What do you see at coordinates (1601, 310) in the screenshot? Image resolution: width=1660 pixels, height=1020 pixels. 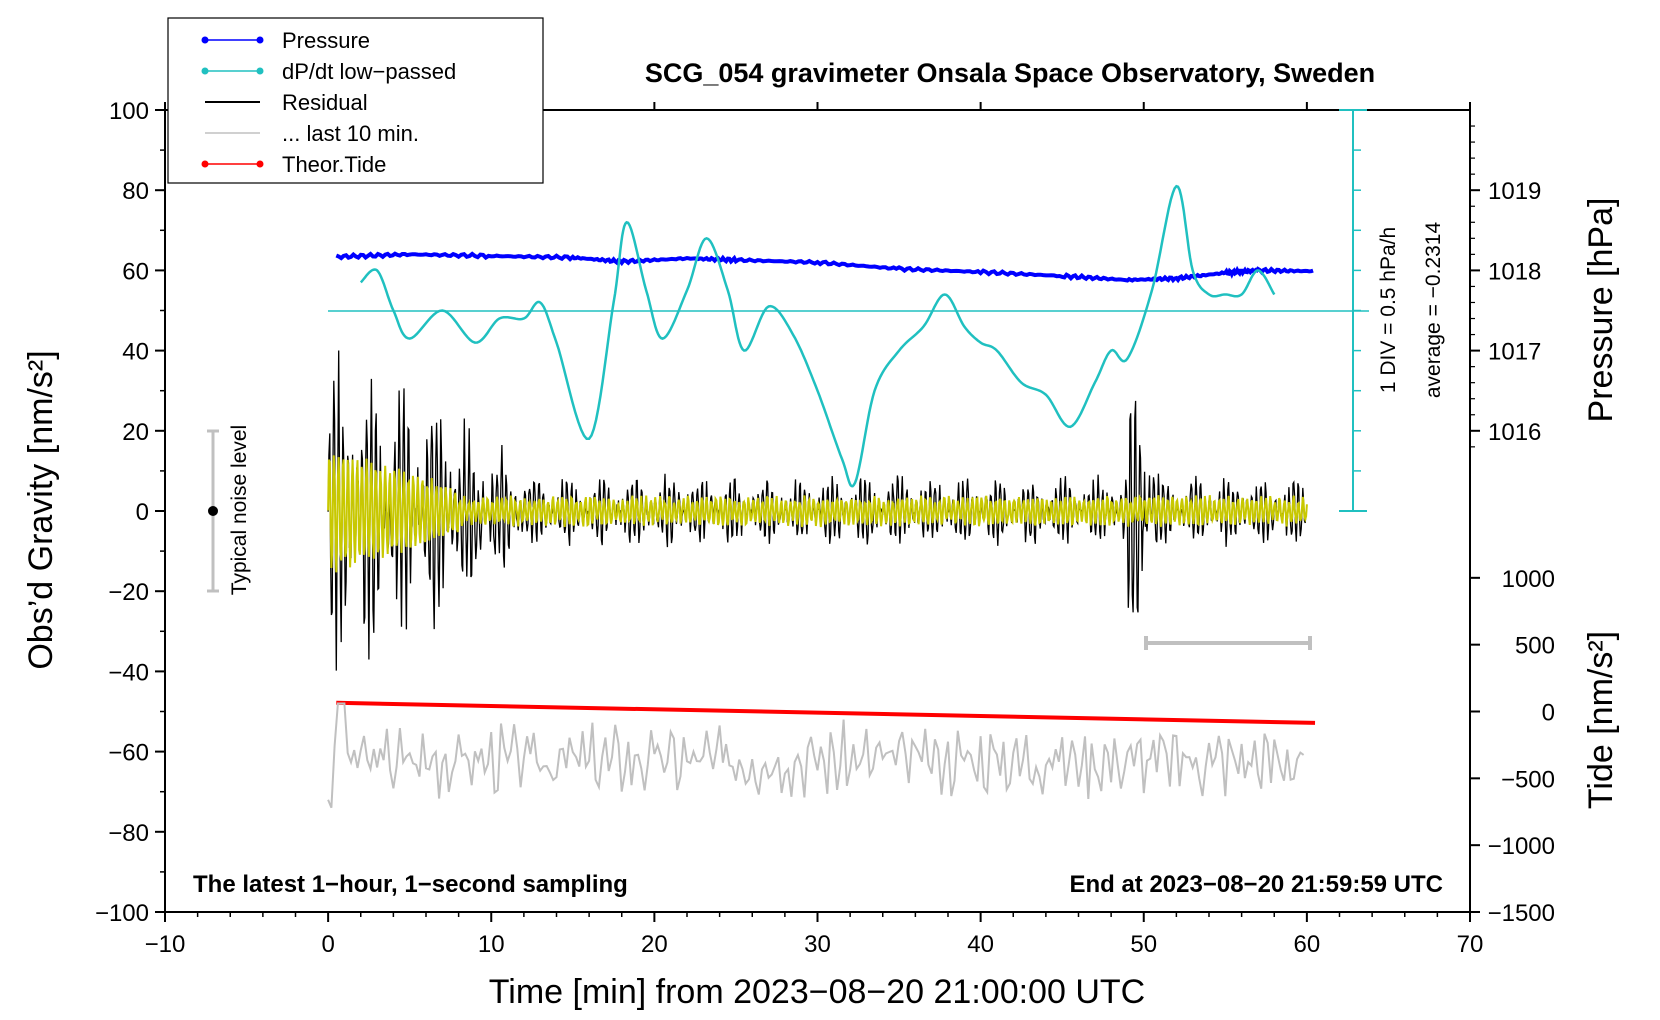 I see `y-axis-label-pressure: Pressure [hPa]` at bounding box center [1601, 310].